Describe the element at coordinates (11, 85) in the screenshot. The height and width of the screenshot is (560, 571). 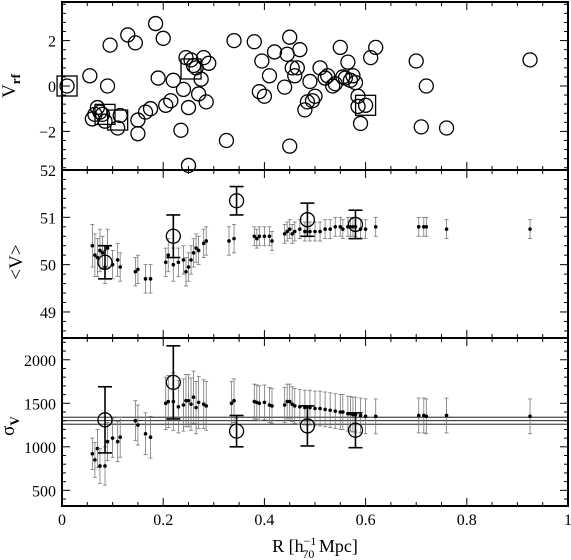
I see `svg-text: Vrf` at that location.